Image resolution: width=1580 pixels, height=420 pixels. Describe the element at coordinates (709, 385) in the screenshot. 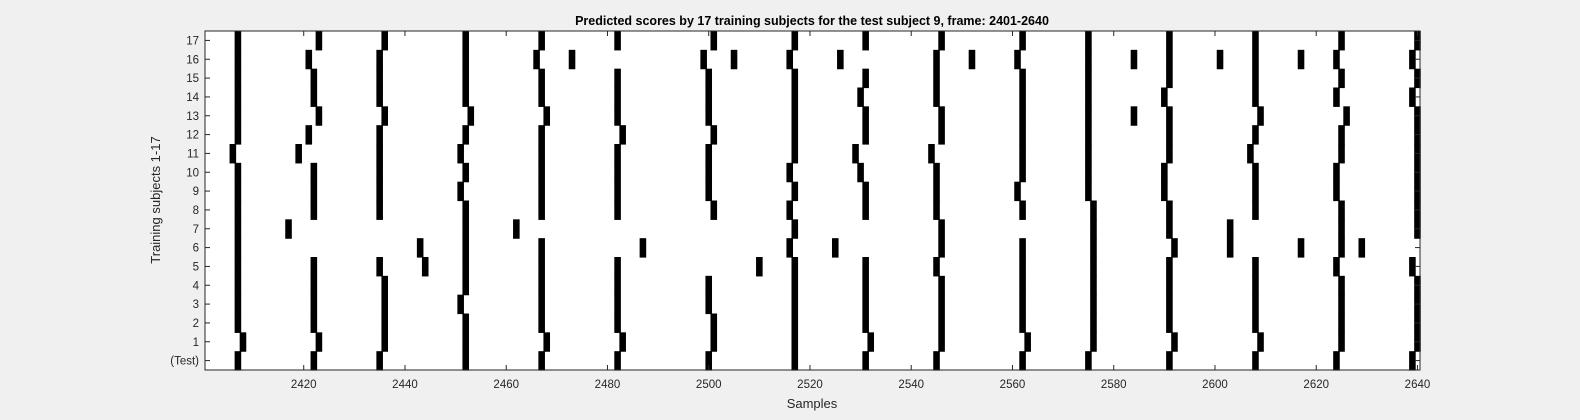

I see `x-tick-label: 2500` at that location.